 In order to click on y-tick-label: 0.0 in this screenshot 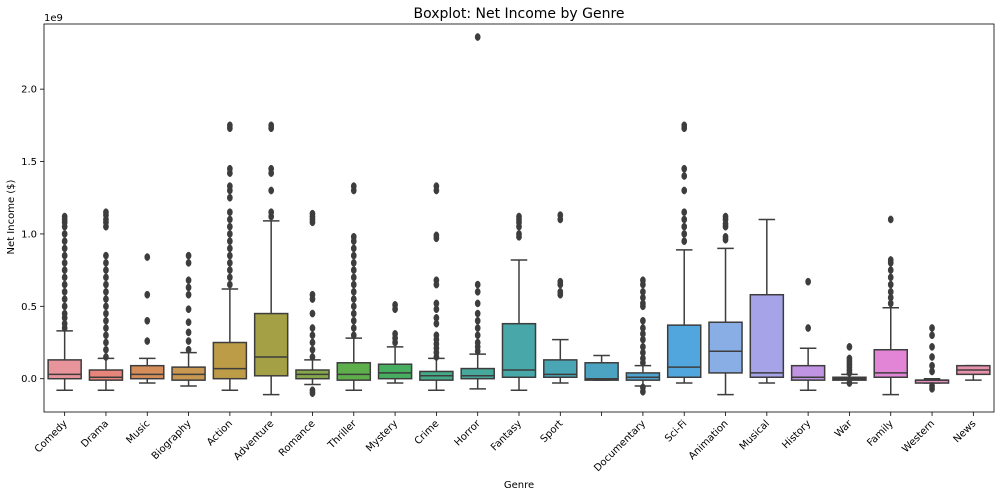, I will do `click(29, 379)`.